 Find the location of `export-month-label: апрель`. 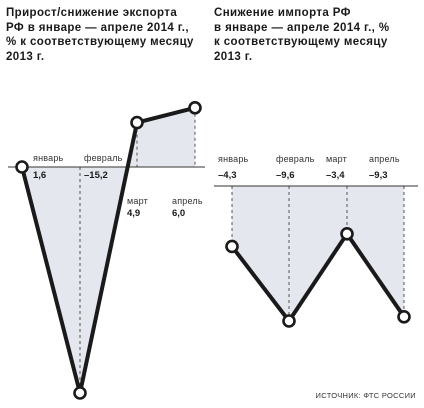

export-month-label: апрель is located at coordinates (187, 201).